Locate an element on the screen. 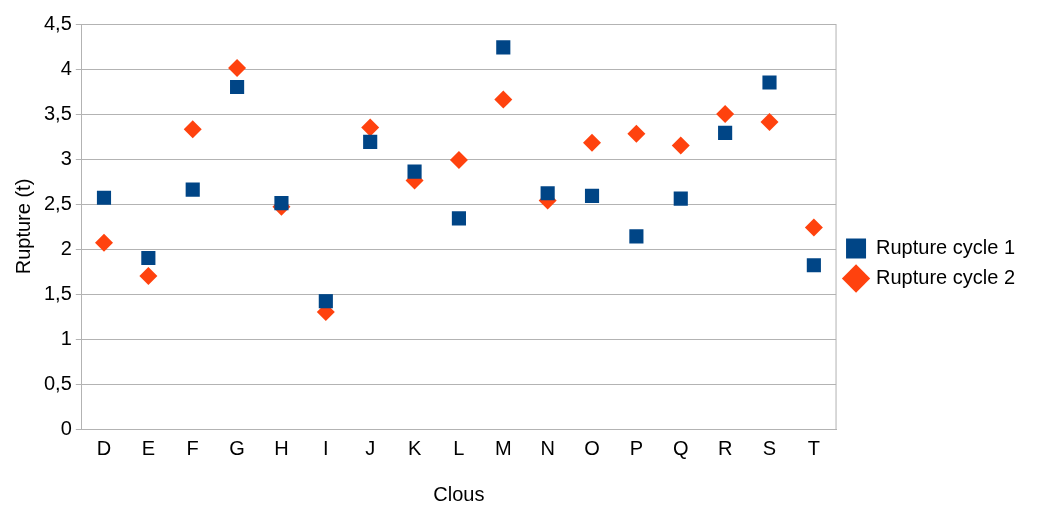  y-tick-label: 4 is located at coordinates (66, 67).